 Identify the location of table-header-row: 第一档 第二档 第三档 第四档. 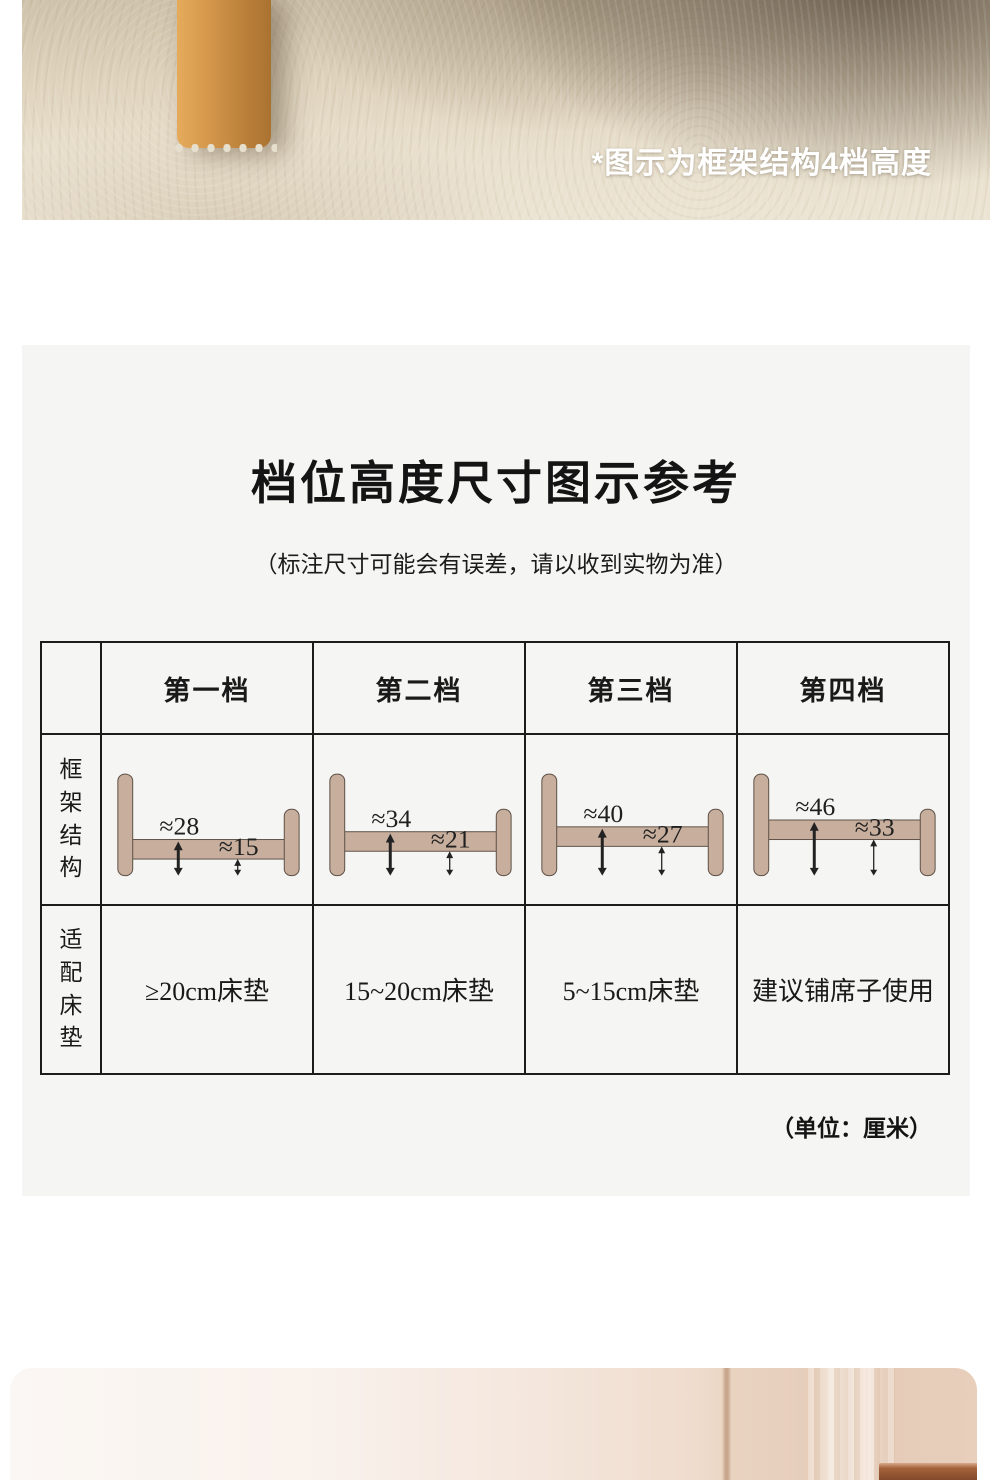
(495, 688).